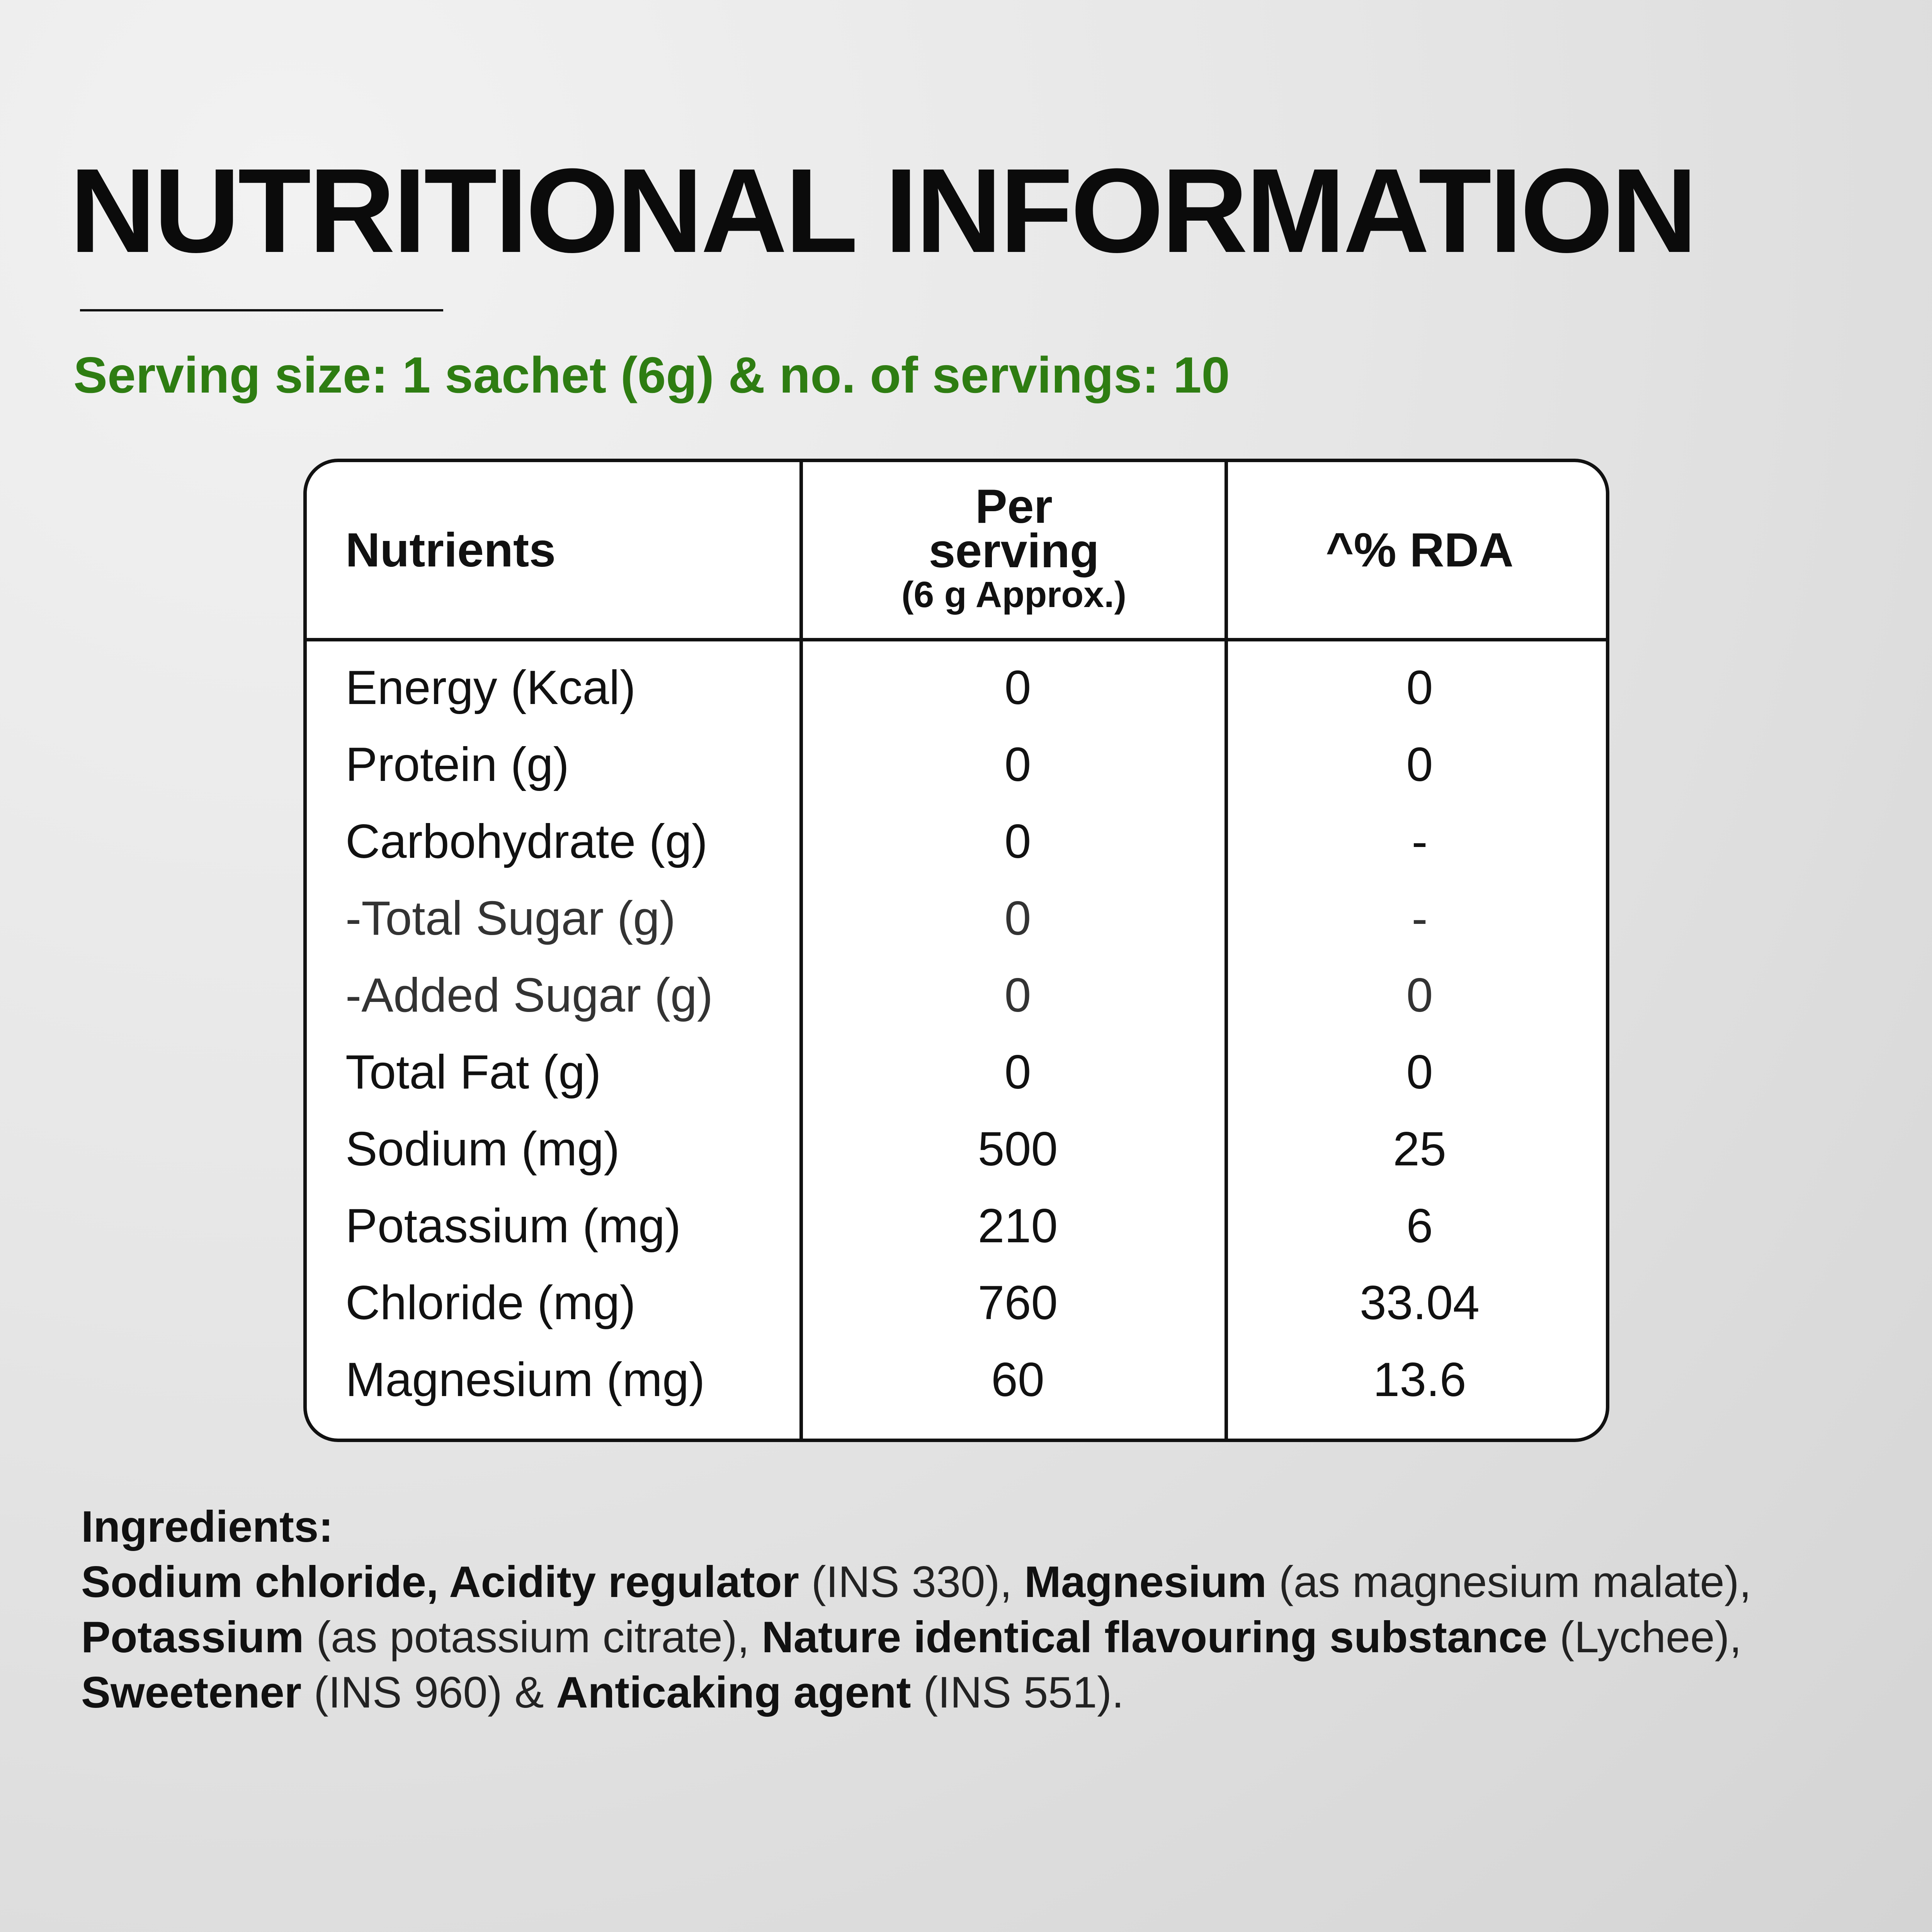 This screenshot has height=1932, width=1932. What do you see at coordinates (1419, 1379) in the screenshot?
I see `rda-value: 13.6` at bounding box center [1419, 1379].